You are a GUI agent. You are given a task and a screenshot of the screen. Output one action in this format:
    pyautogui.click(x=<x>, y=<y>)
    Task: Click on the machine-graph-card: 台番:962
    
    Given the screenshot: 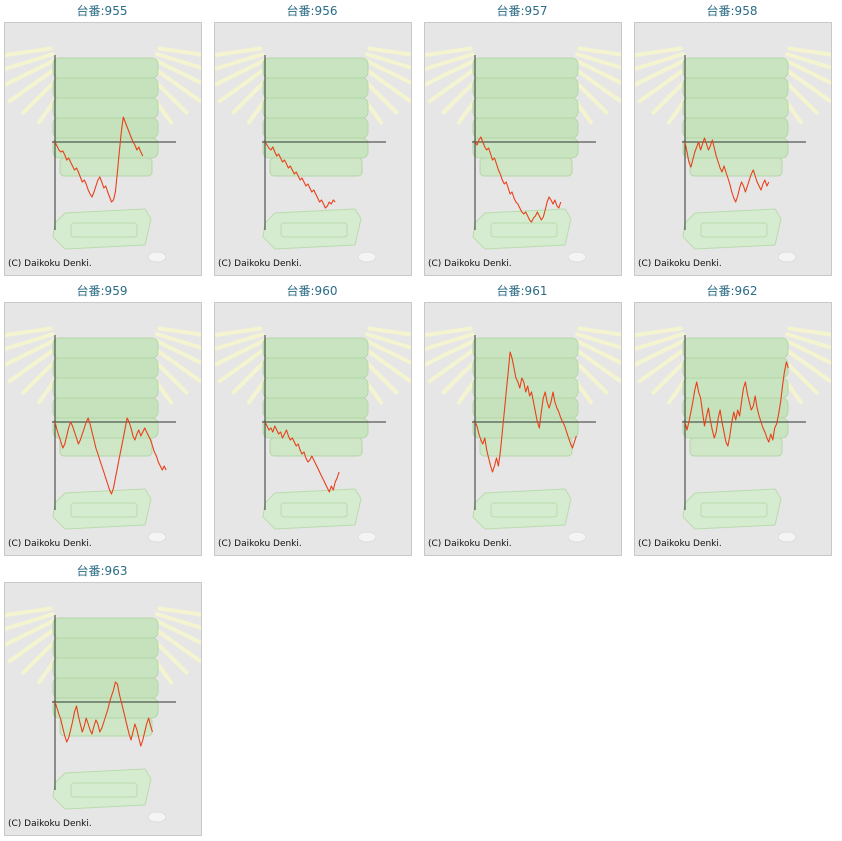 What is the action you would take?
    pyautogui.click(x=732, y=420)
    